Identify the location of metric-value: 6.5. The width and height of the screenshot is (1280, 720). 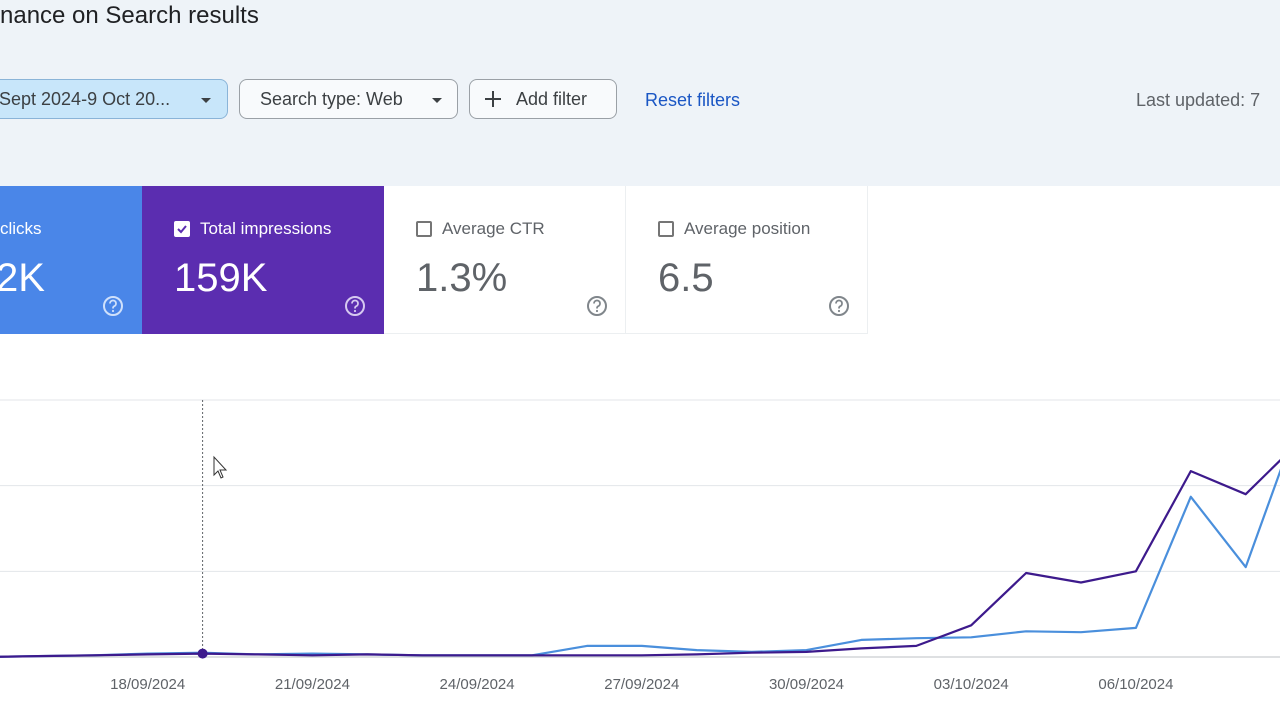
(686, 278).